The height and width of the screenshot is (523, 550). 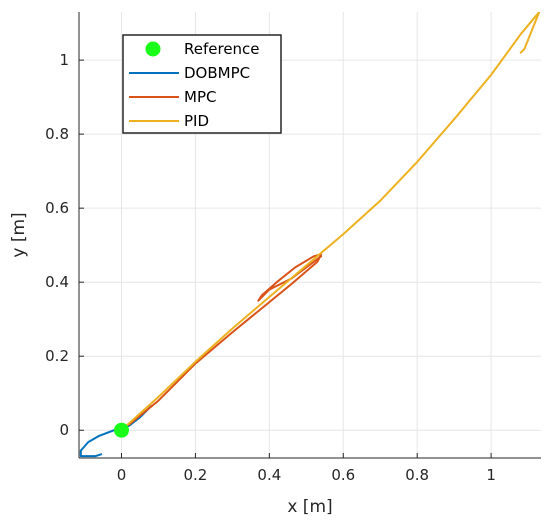 I want to click on x-tick-label: 0.8, so click(x=417, y=475).